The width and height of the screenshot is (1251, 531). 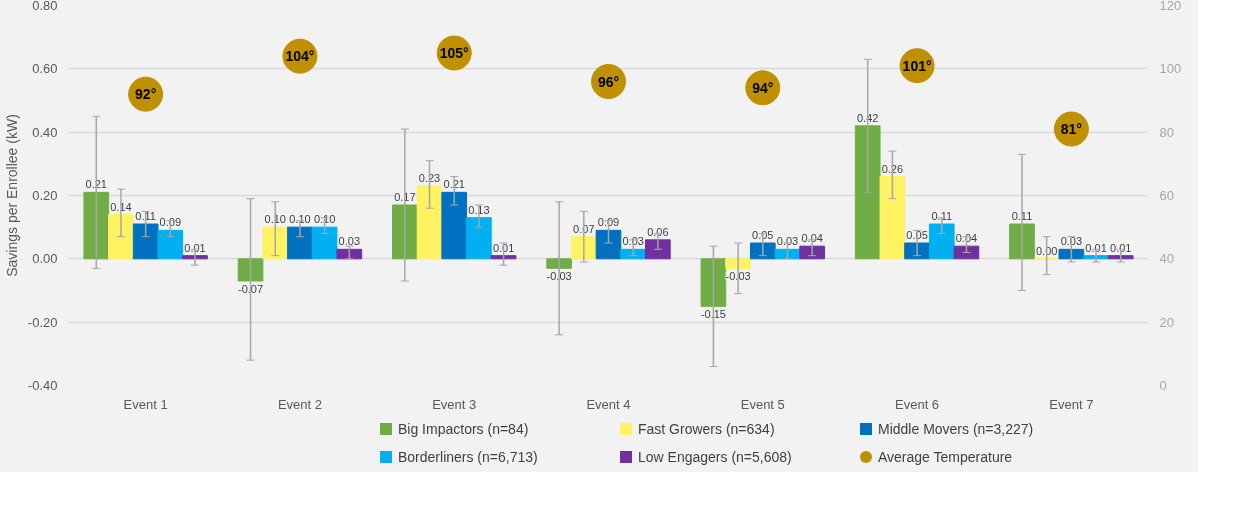 What do you see at coordinates (1166, 322) in the screenshot?
I see `y2-tick-label: 20` at bounding box center [1166, 322].